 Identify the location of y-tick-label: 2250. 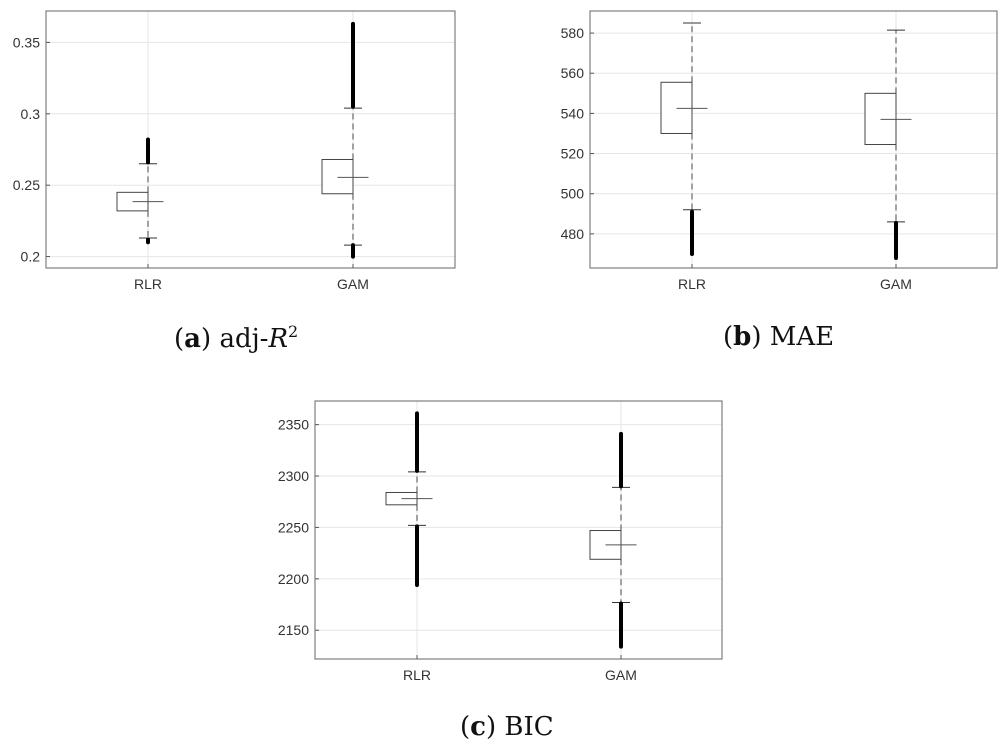
(293, 527).